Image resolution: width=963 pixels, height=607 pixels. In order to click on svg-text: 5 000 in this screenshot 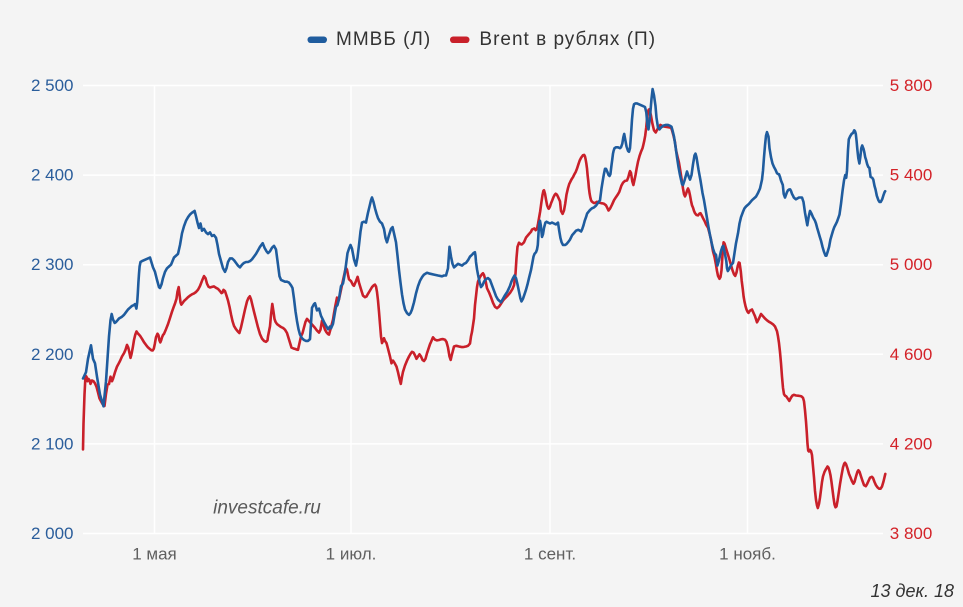, I will do `click(911, 264)`.